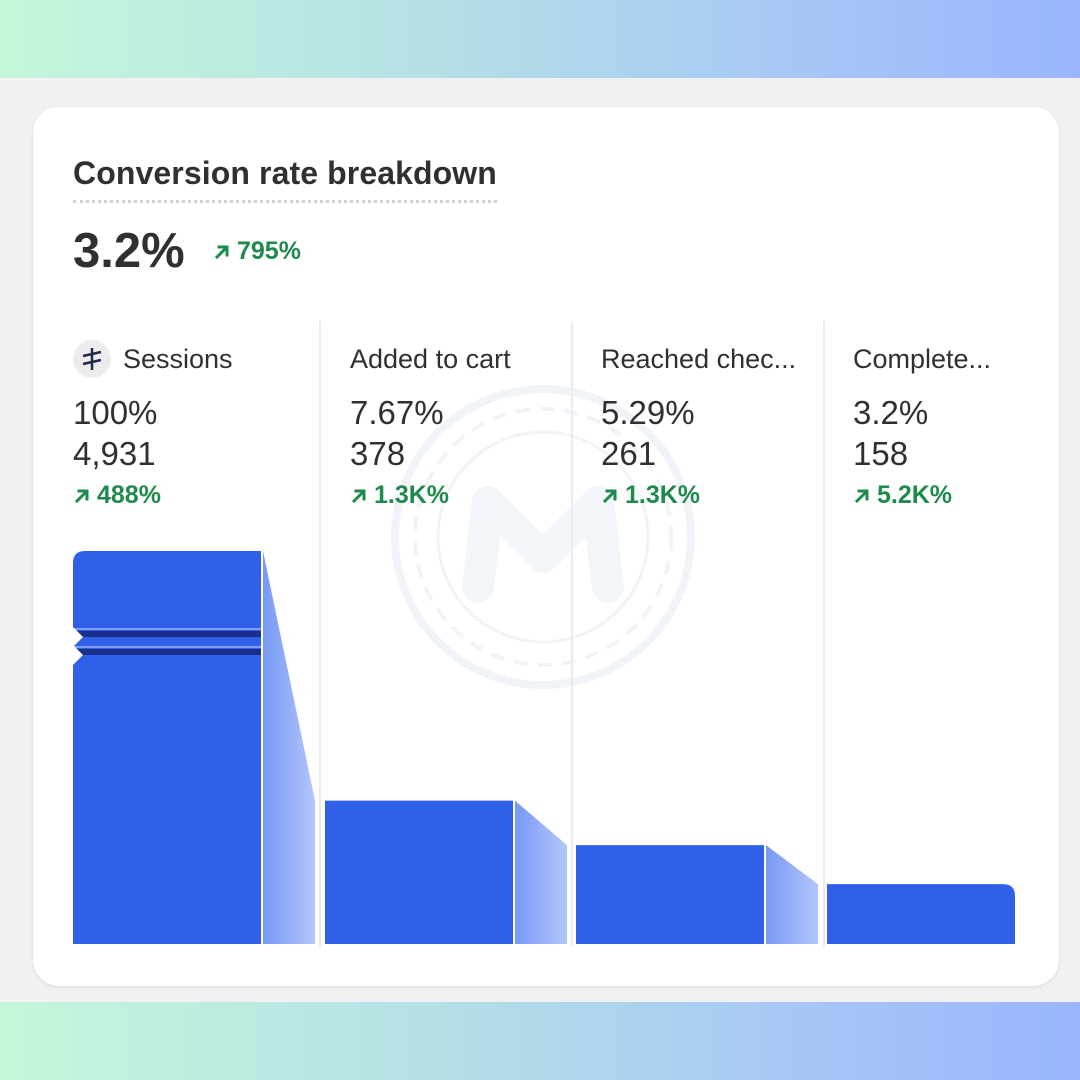 Image resolution: width=1080 pixels, height=1080 pixels. What do you see at coordinates (178, 358) in the screenshot?
I see `stage-label: Sessions` at bounding box center [178, 358].